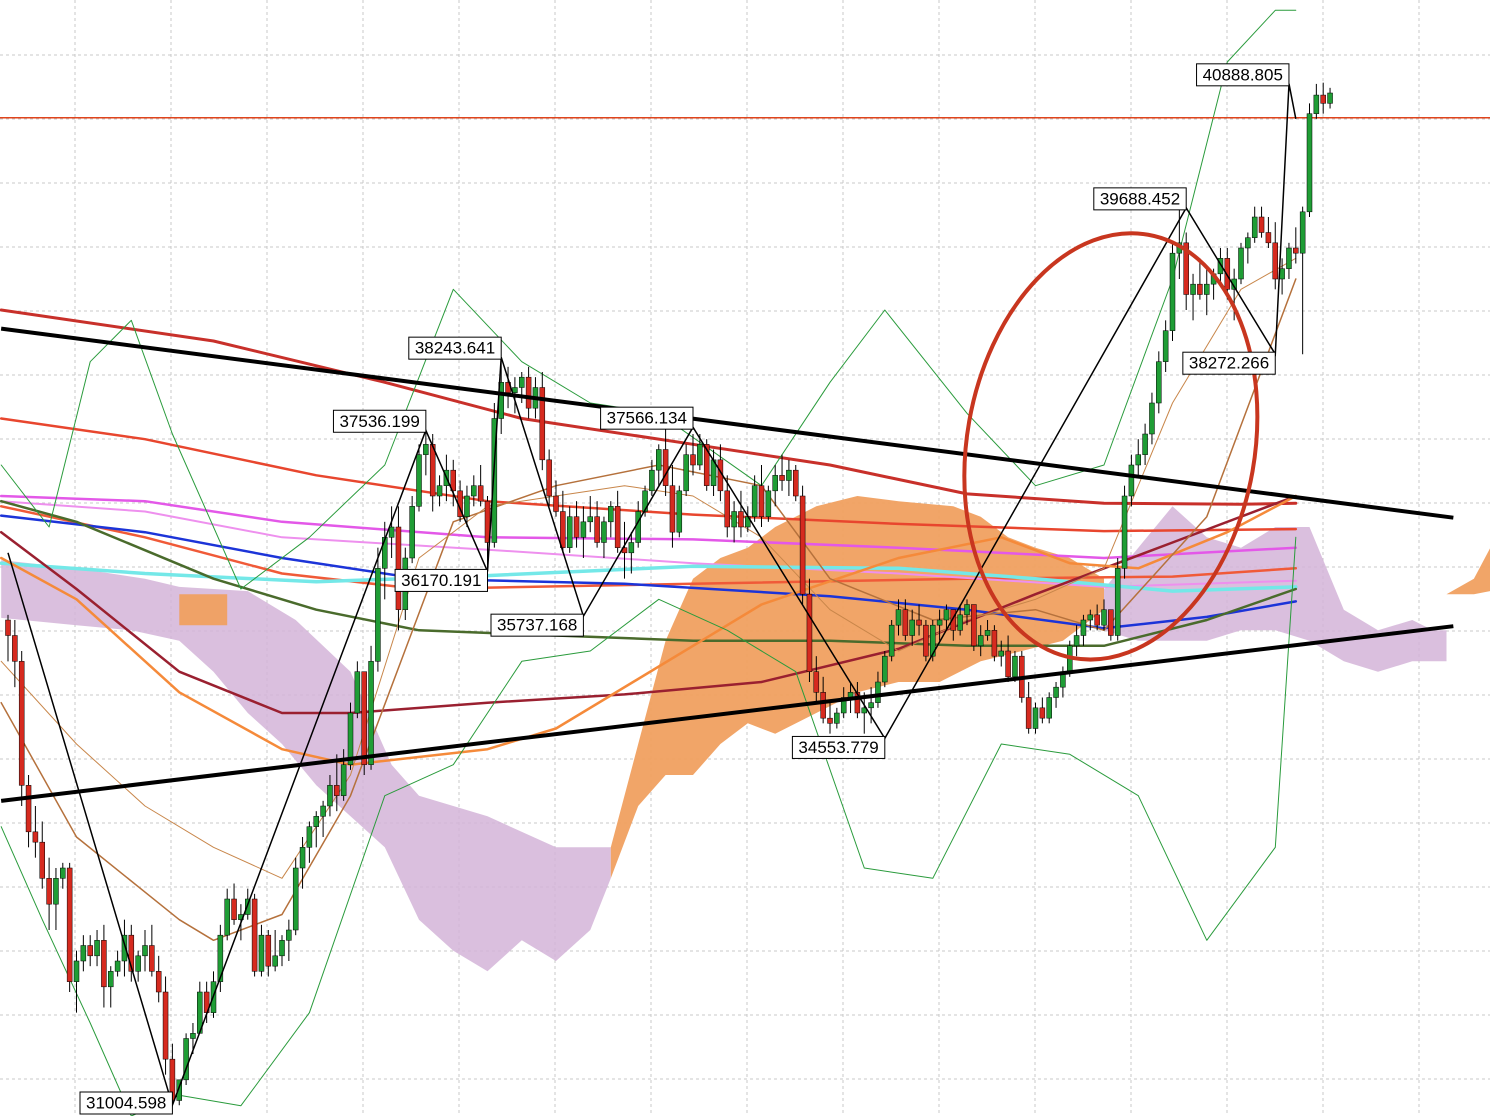  I want to click on zigzag-label-text: 35737.168, so click(537, 625).